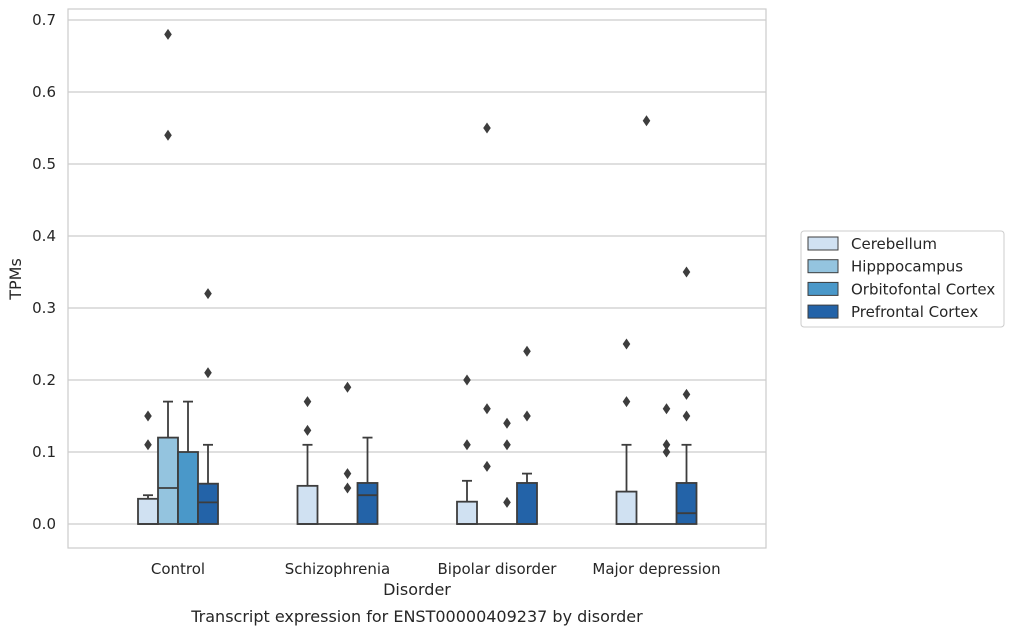  Describe the element at coordinates (44, 20) in the screenshot. I see `y-tick-label: 0.7` at that location.